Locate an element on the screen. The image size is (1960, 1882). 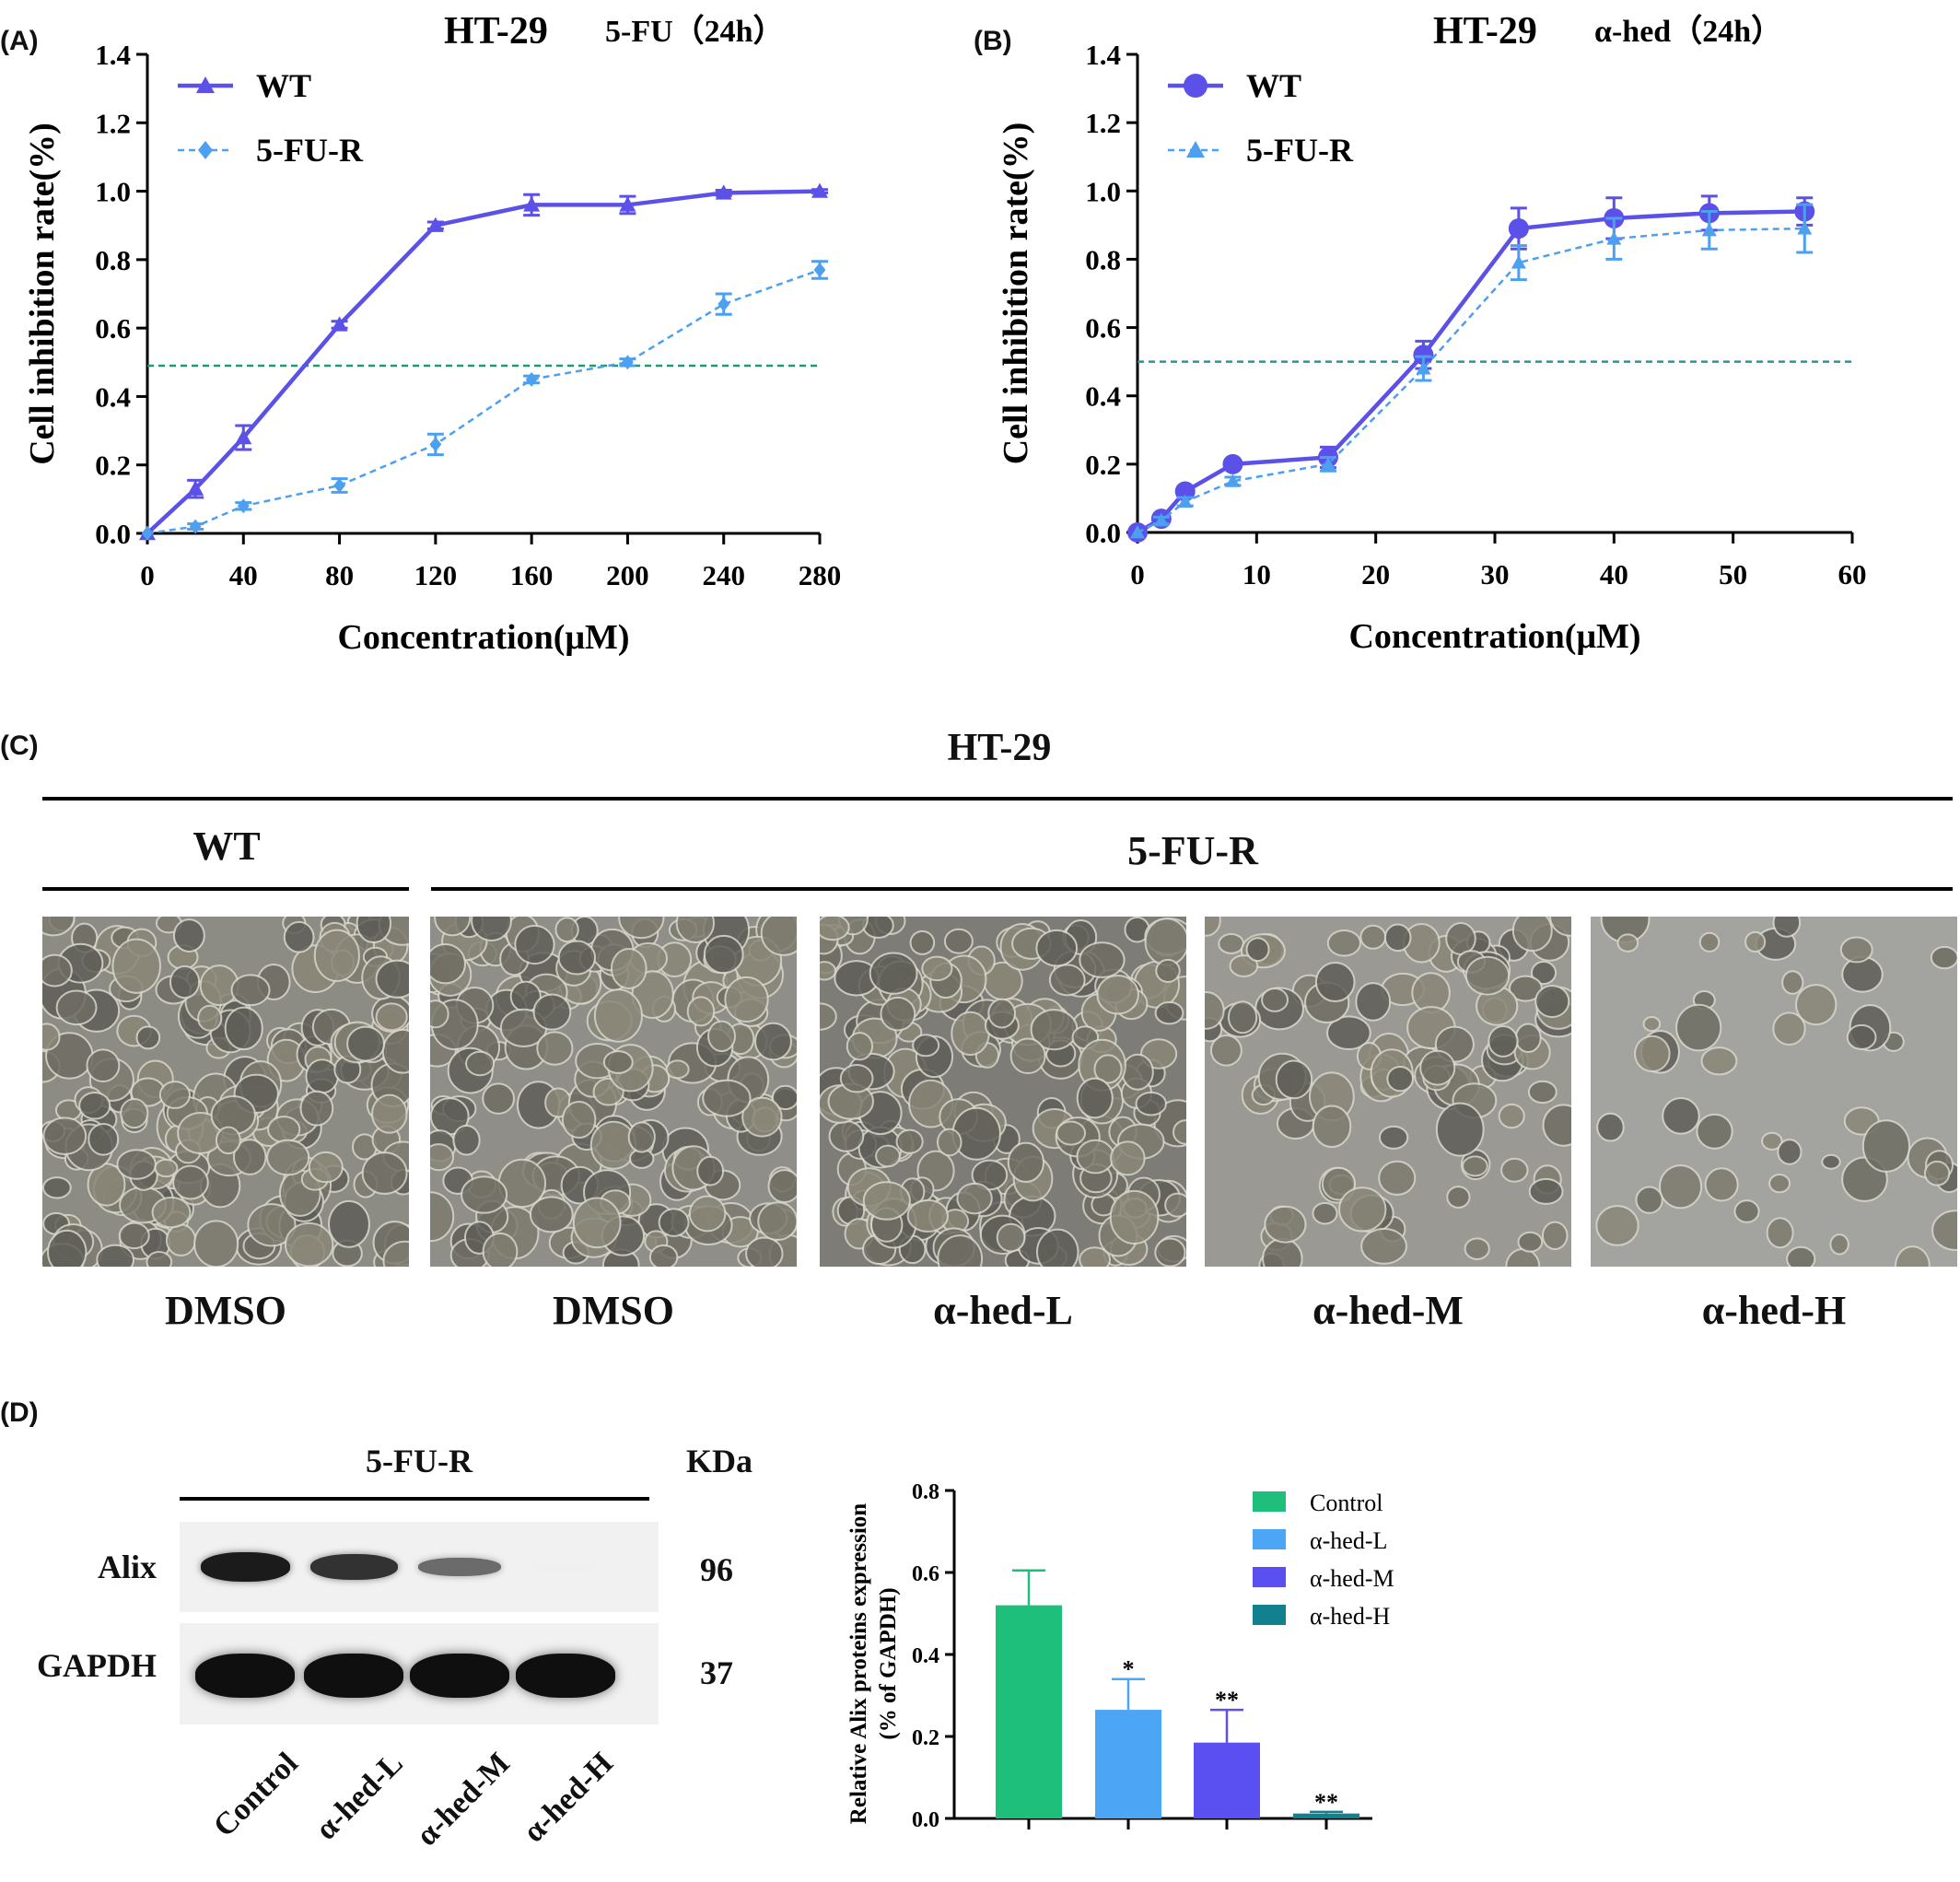
chart-title: HT-29 is located at coordinates (1485, 32).